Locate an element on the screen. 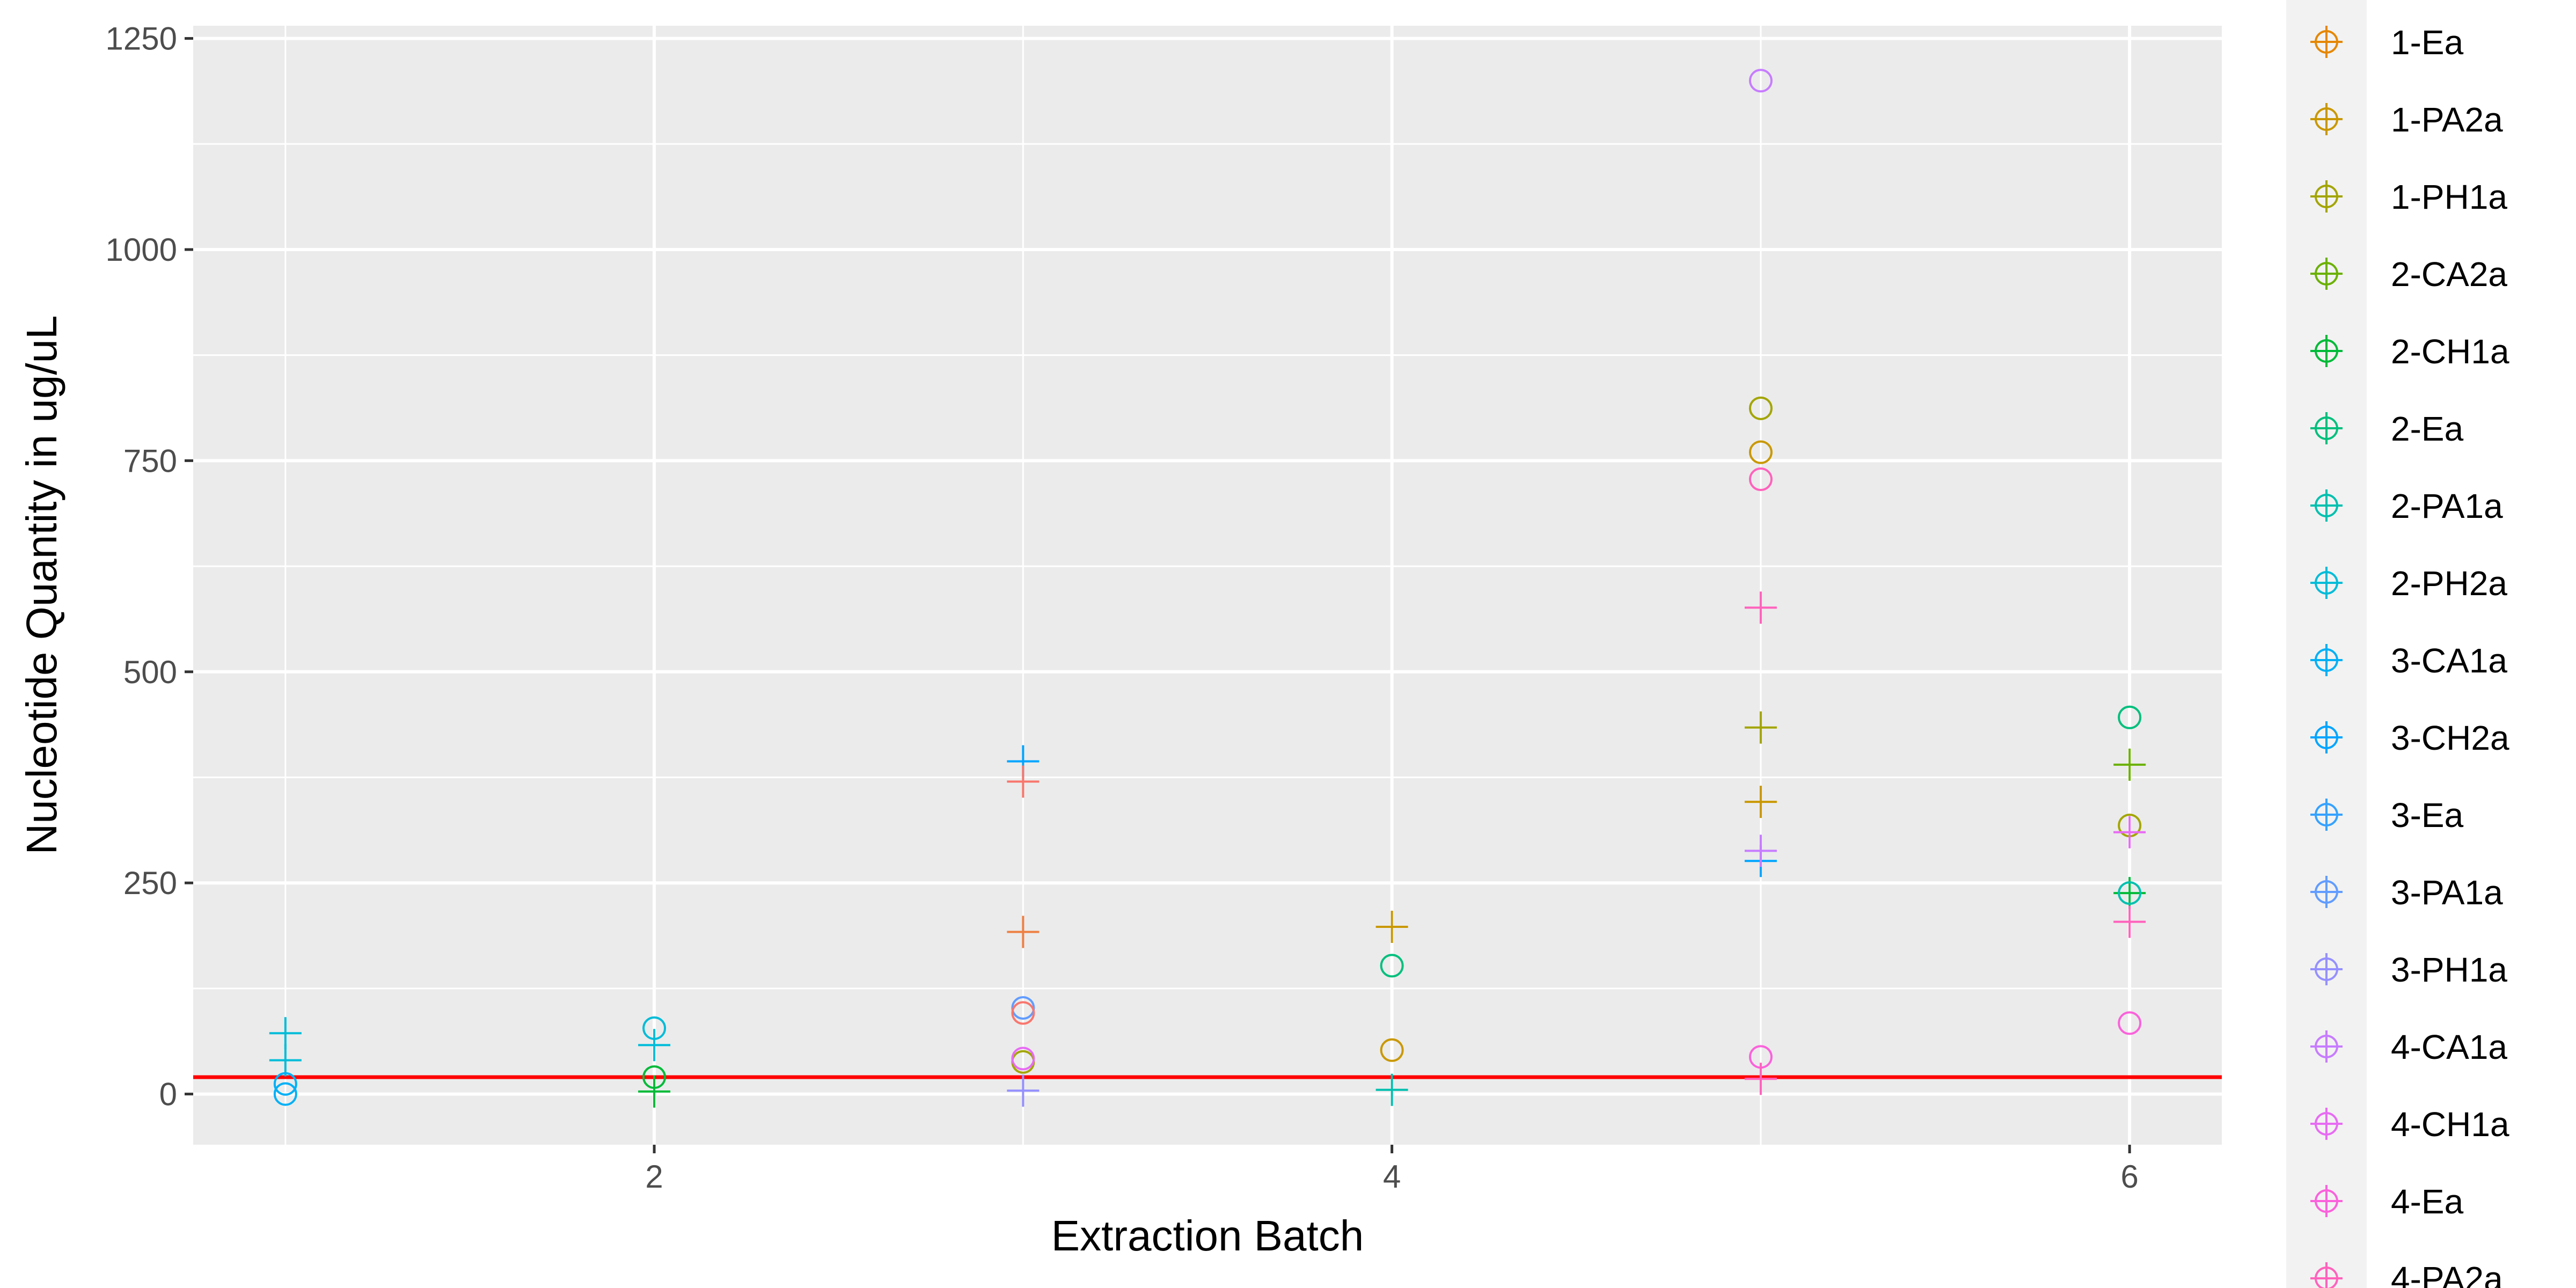 The width and height of the screenshot is (2576, 1288). legend-item: 2-CH1a is located at coordinates (2409, 351).